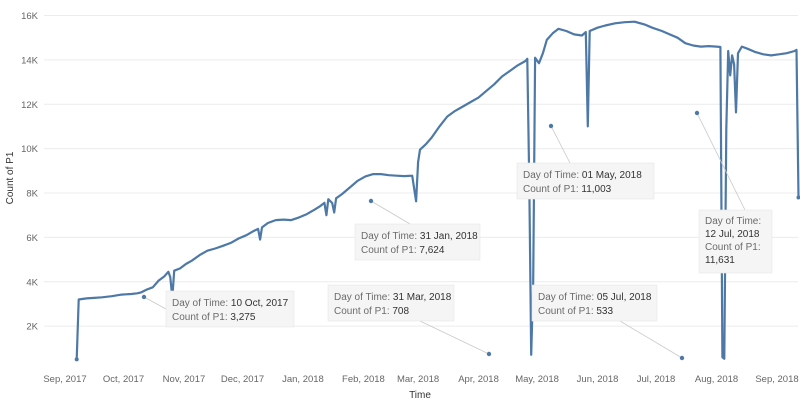 This screenshot has height=403, width=800. Describe the element at coordinates (598, 379) in the screenshot. I see `x-tick-label: Jun, 2018` at that location.